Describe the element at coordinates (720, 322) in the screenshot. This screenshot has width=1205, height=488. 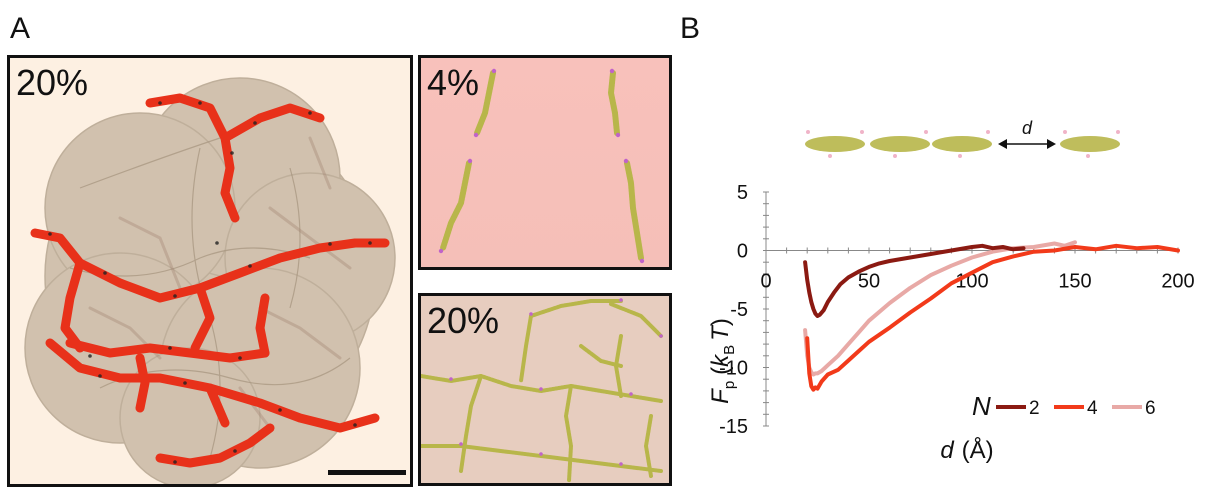
I see `y-axis-label-close: )` at that location.